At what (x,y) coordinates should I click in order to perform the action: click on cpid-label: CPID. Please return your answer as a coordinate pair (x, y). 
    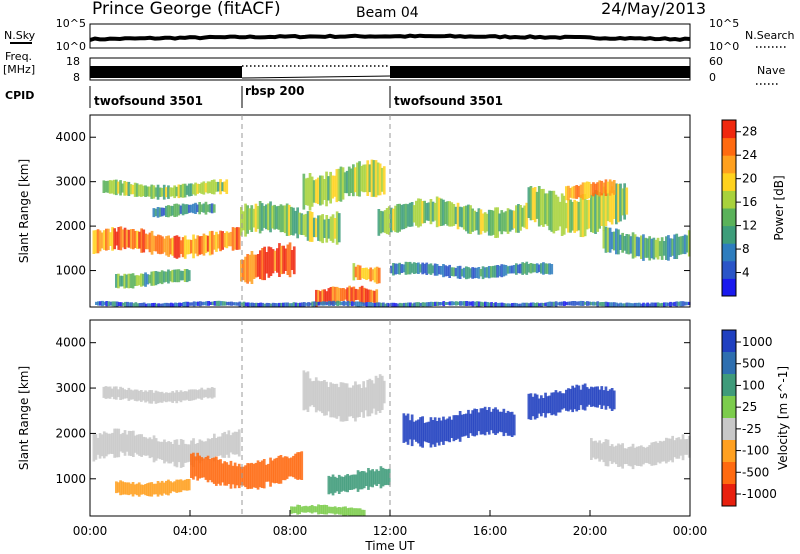
    Looking at the image, I should click on (19, 95).